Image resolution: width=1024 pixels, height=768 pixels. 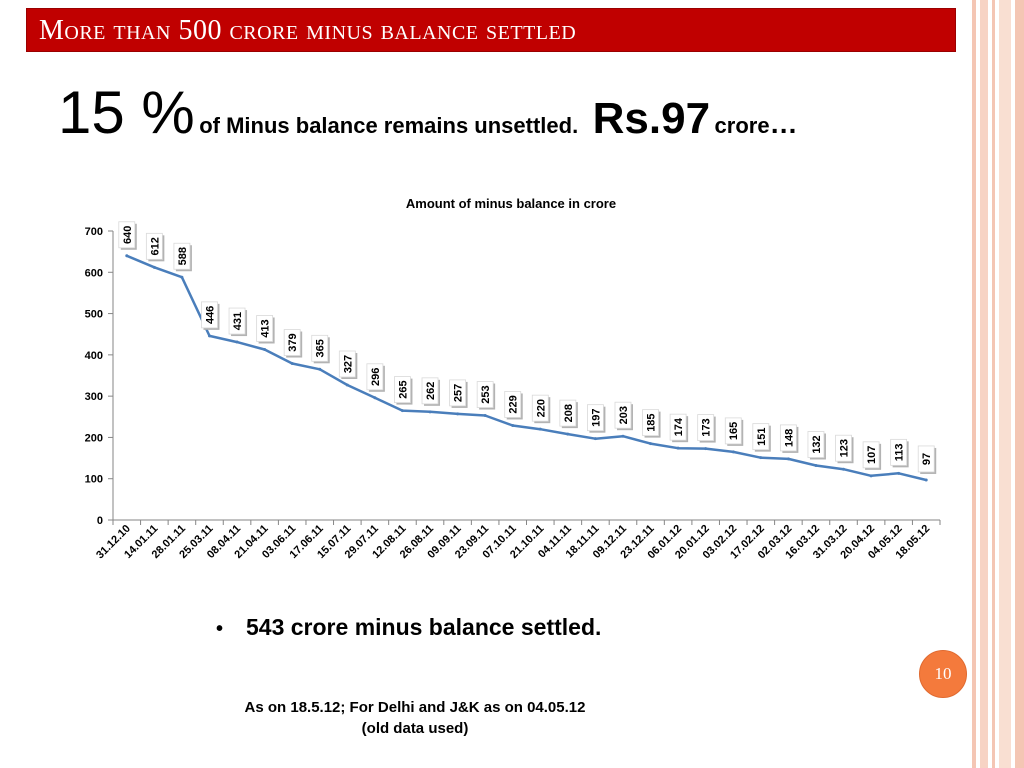 I want to click on data-label: 327, so click(x=348, y=364).